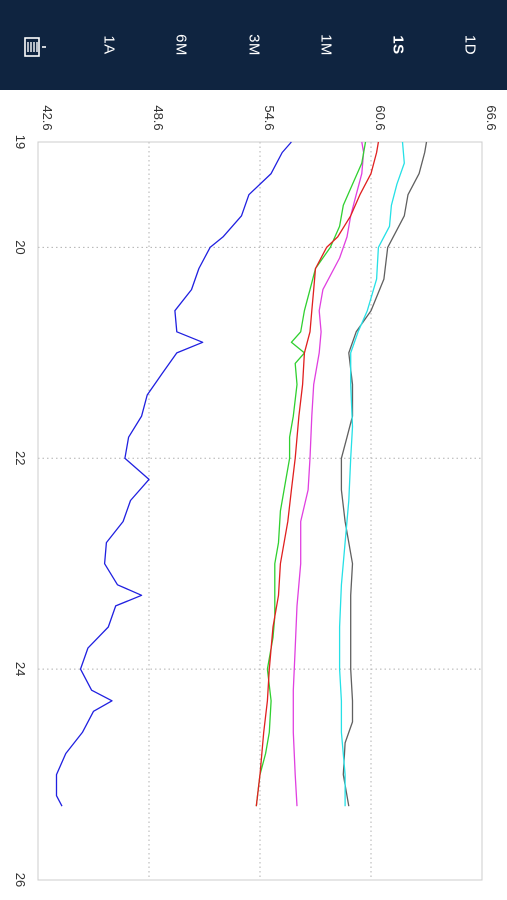 This screenshot has width=507, height=900. I want to click on range-tab-label: 1A, so click(109, 45).